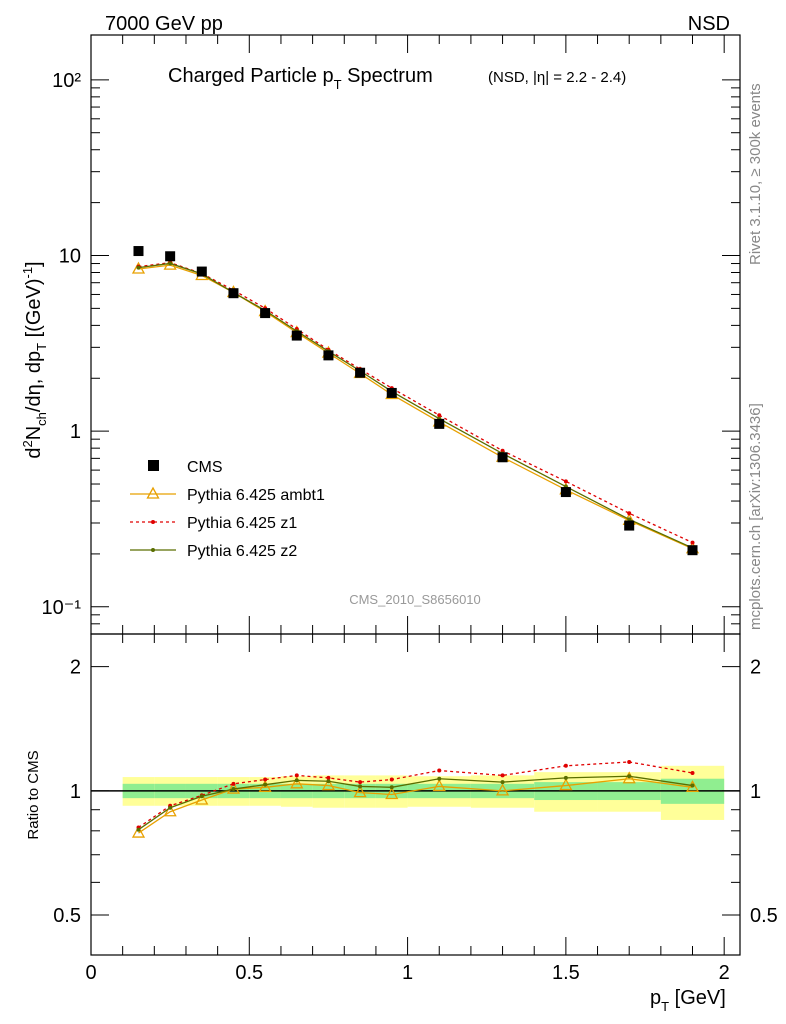 Image resolution: width=786 pixels, height=1024 pixels. What do you see at coordinates (75, 792) in the screenshot?
I see `ratio-y-tick-label: 1` at bounding box center [75, 792].